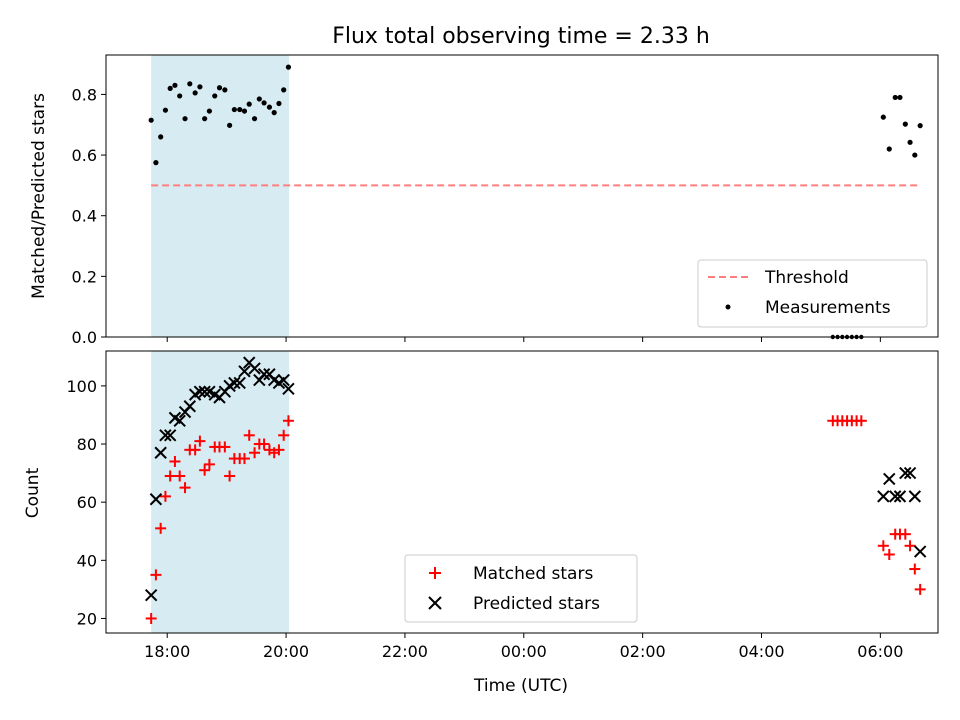 This screenshot has height=720, width=960. What do you see at coordinates (435, 603) in the screenshot?
I see `predicted-legend-swatch` at bounding box center [435, 603].